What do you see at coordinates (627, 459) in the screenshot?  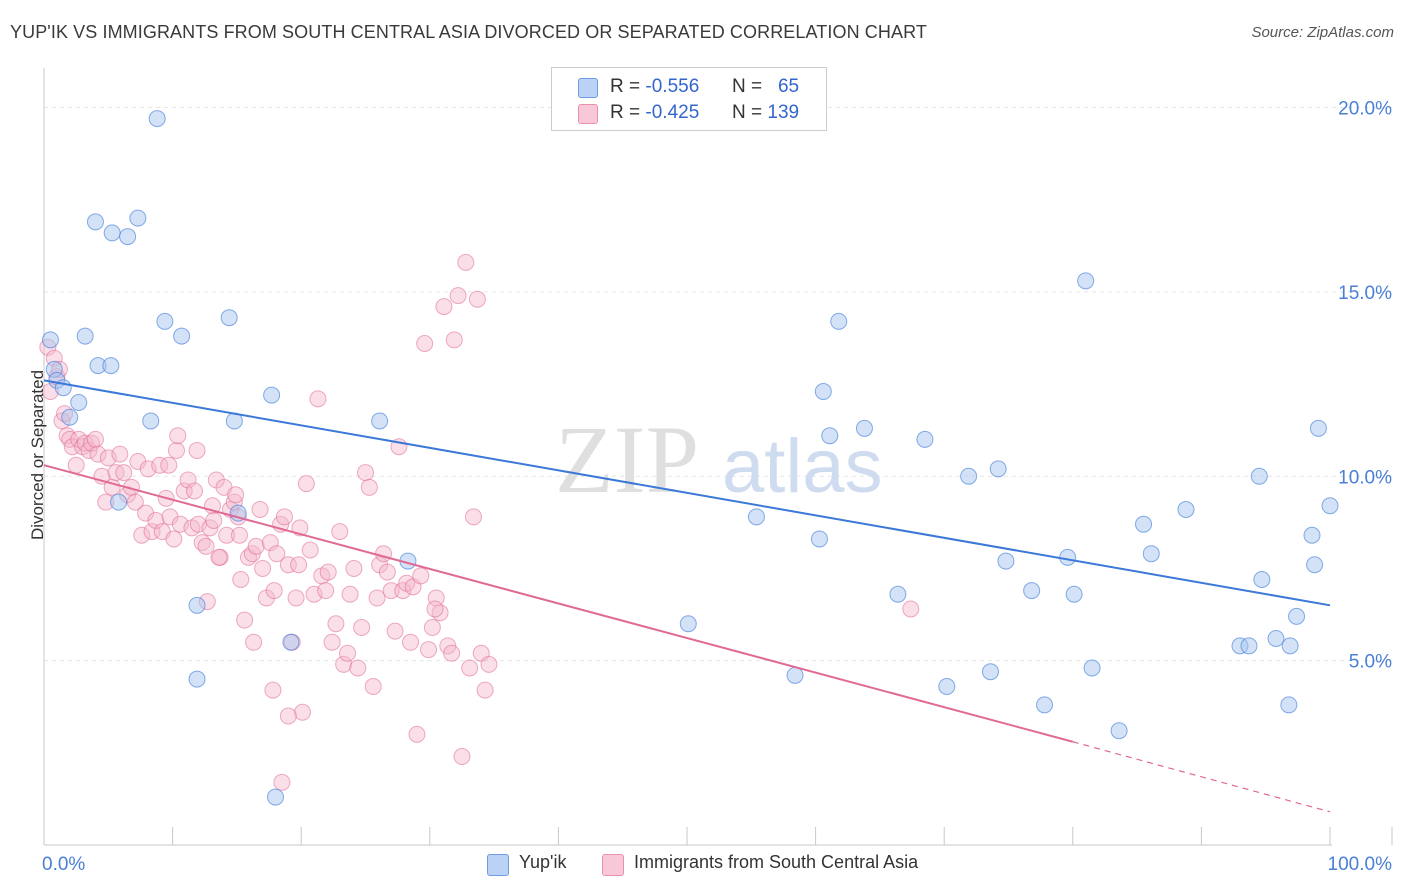 I see `watermark-zip: ZIP` at bounding box center [627, 459].